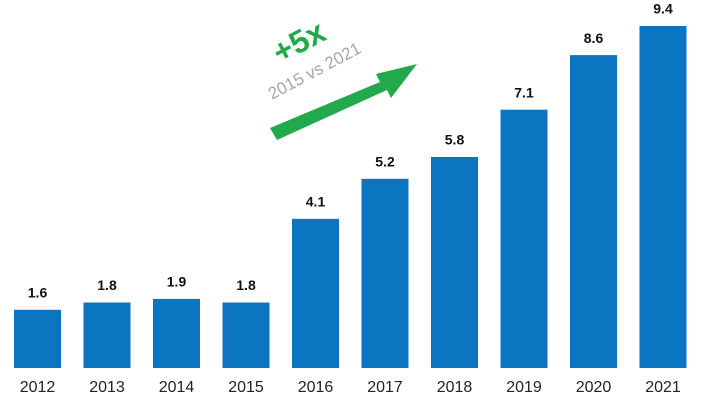 This screenshot has height=402, width=712. What do you see at coordinates (107, 387) in the screenshot?
I see `x-tick-label: 2013` at bounding box center [107, 387].